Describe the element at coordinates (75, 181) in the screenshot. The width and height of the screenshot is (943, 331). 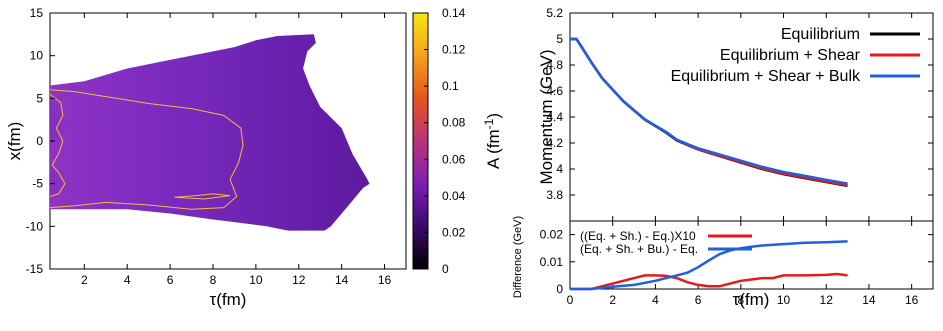
I see `hot-spot-lower` at that location.